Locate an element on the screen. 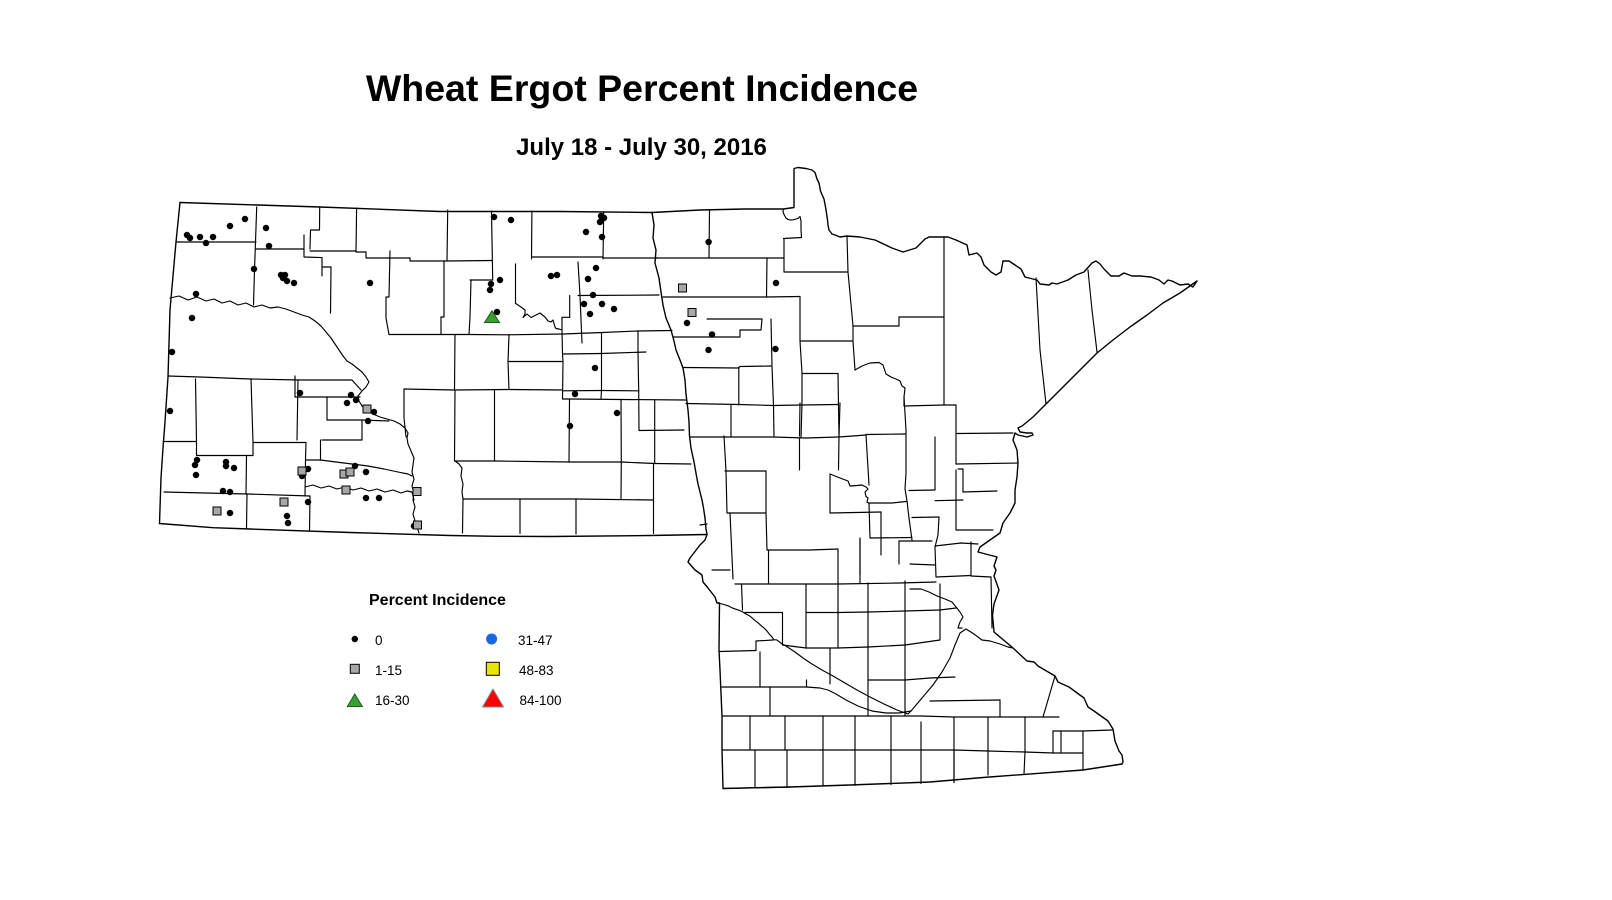  svg-text: 84-100 is located at coordinates (541, 700).